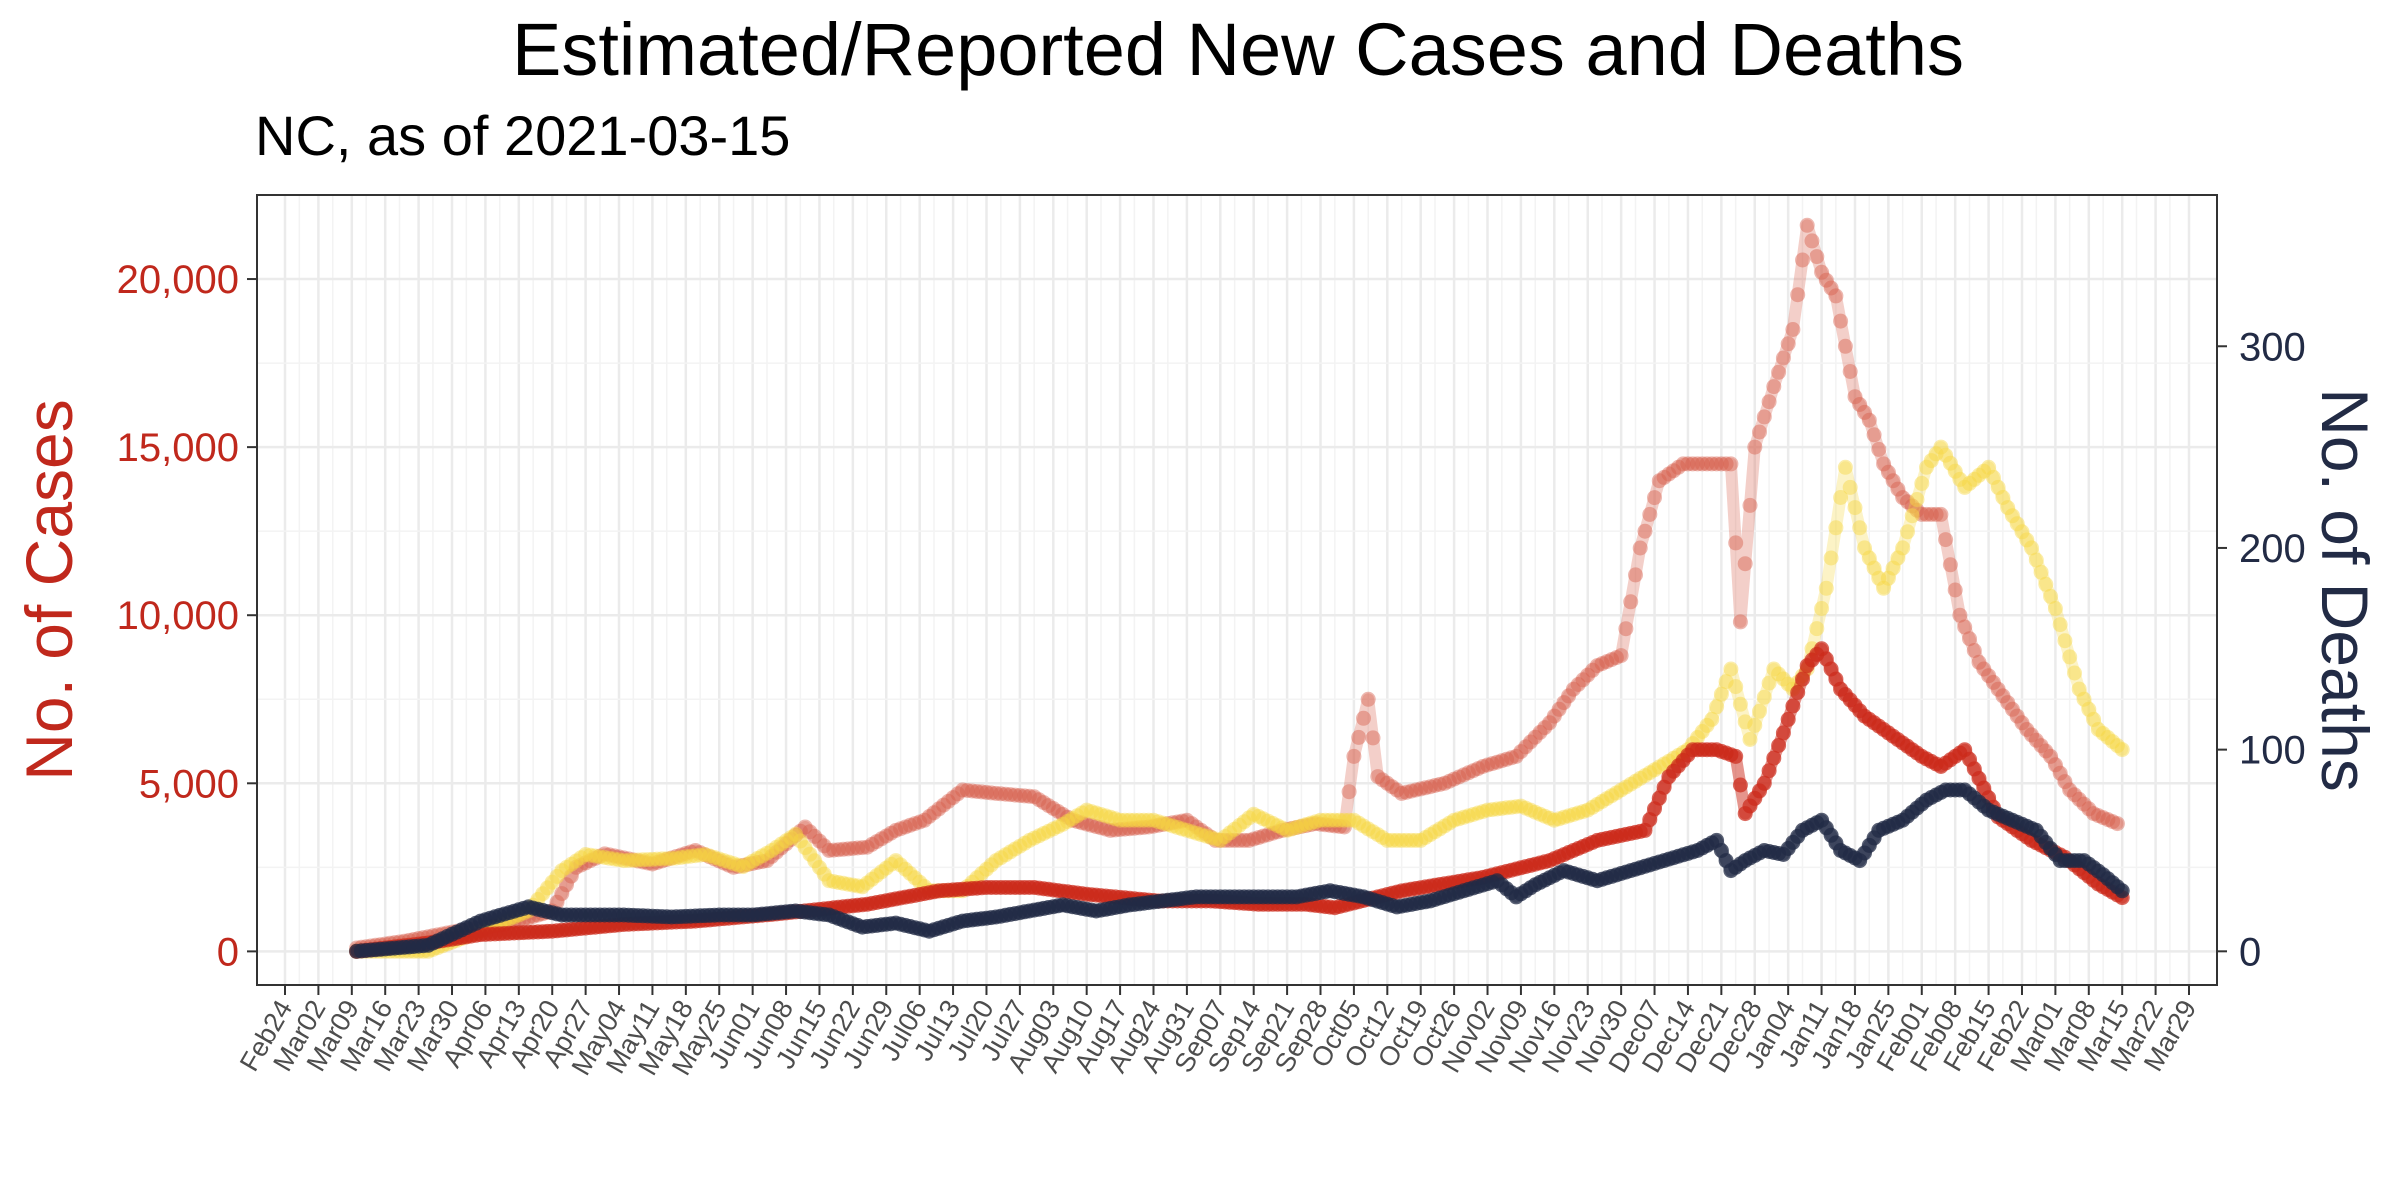 The height and width of the screenshot is (1200, 2400). I want to click on y-left-tick-label: 15,000, so click(178, 448).